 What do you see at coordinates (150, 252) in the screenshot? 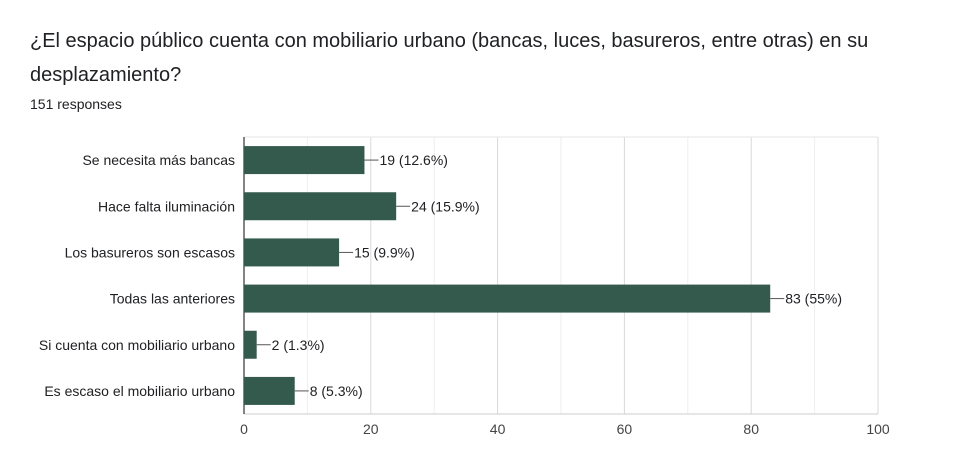
I see `category-label: Los basureros son escasos` at bounding box center [150, 252].